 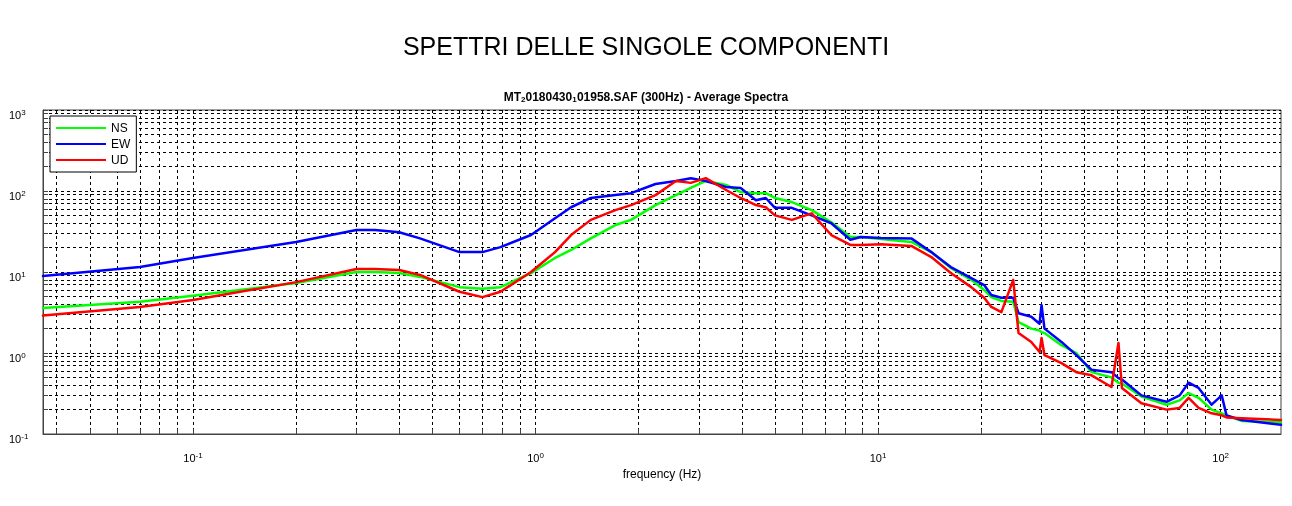 What do you see at coordinates (662, 473) in the screenshot?
I see `x-axis-title: frequency (Hz)` at bounding box center [662, 473].